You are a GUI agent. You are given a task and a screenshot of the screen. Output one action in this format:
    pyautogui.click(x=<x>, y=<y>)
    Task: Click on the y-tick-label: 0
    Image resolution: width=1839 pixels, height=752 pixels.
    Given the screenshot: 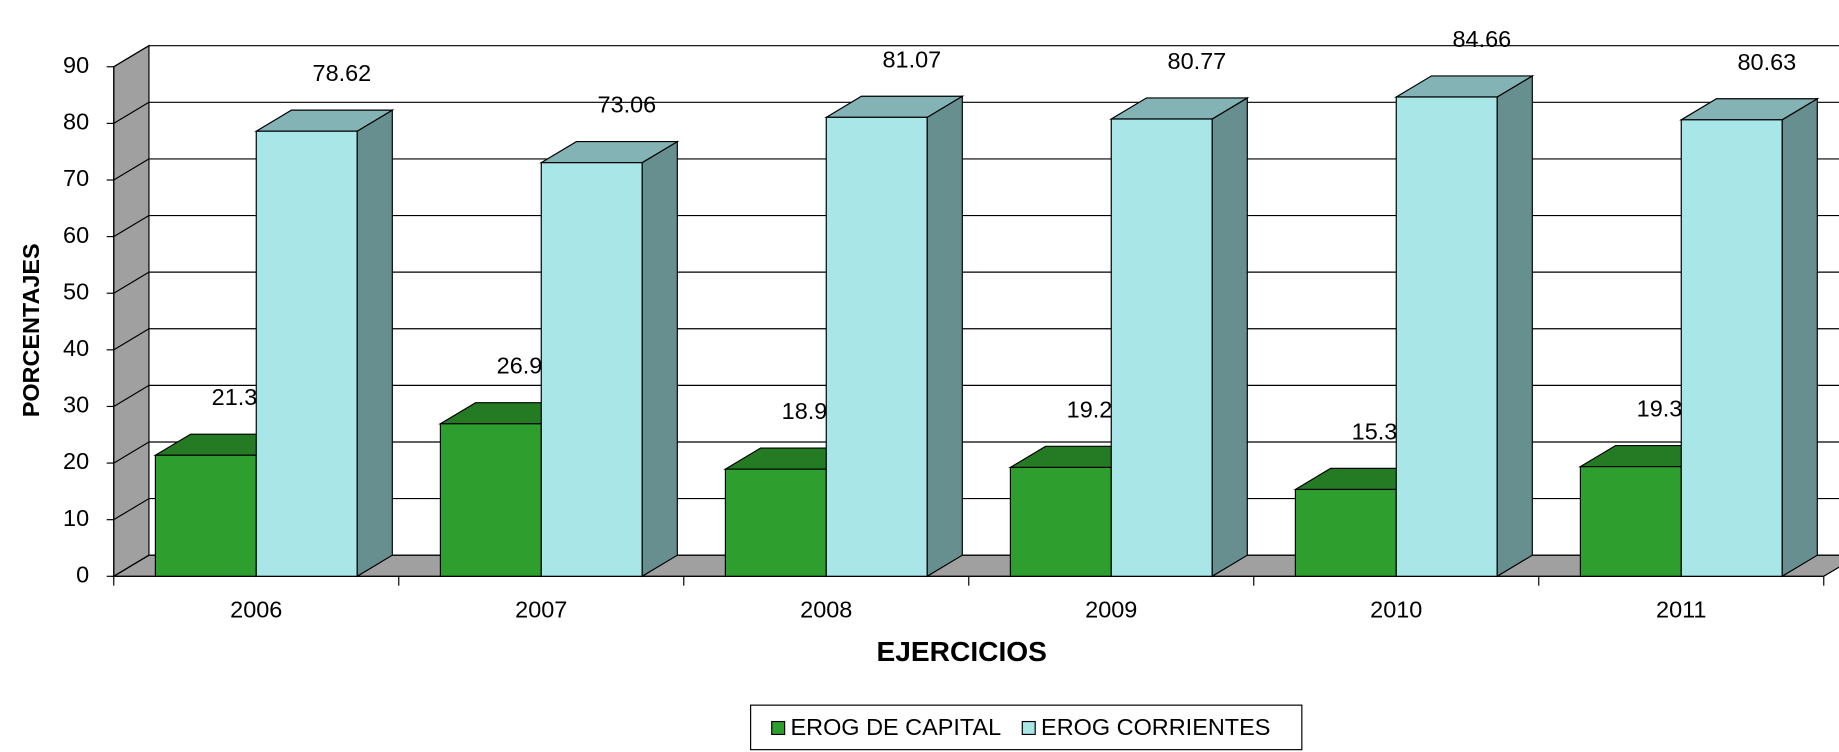 What is the action you would take?
    pyautogui.click(x=82, y=574)
    